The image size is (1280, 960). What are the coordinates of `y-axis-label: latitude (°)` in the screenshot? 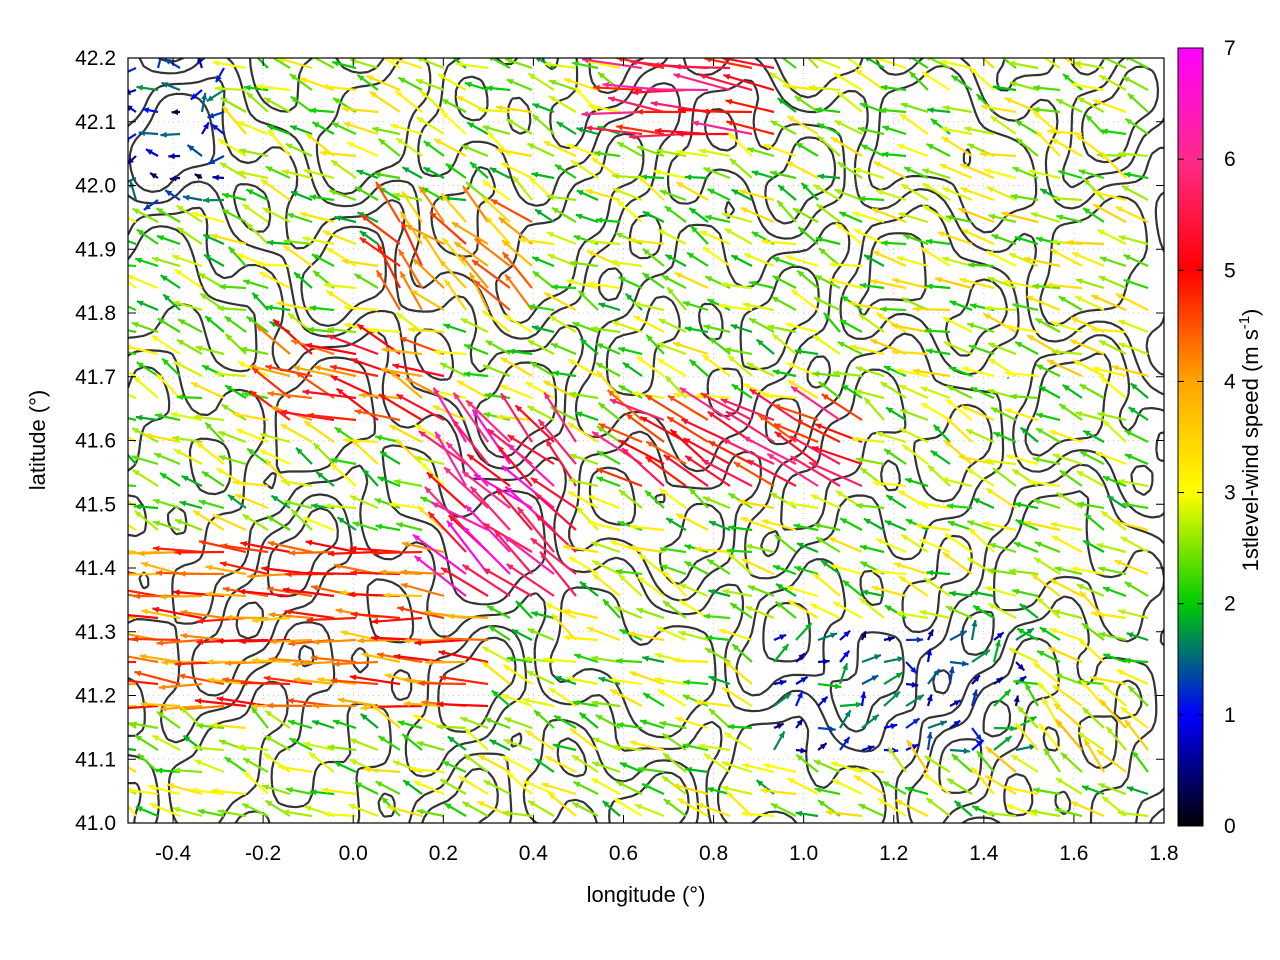 It's located at (37, 440).